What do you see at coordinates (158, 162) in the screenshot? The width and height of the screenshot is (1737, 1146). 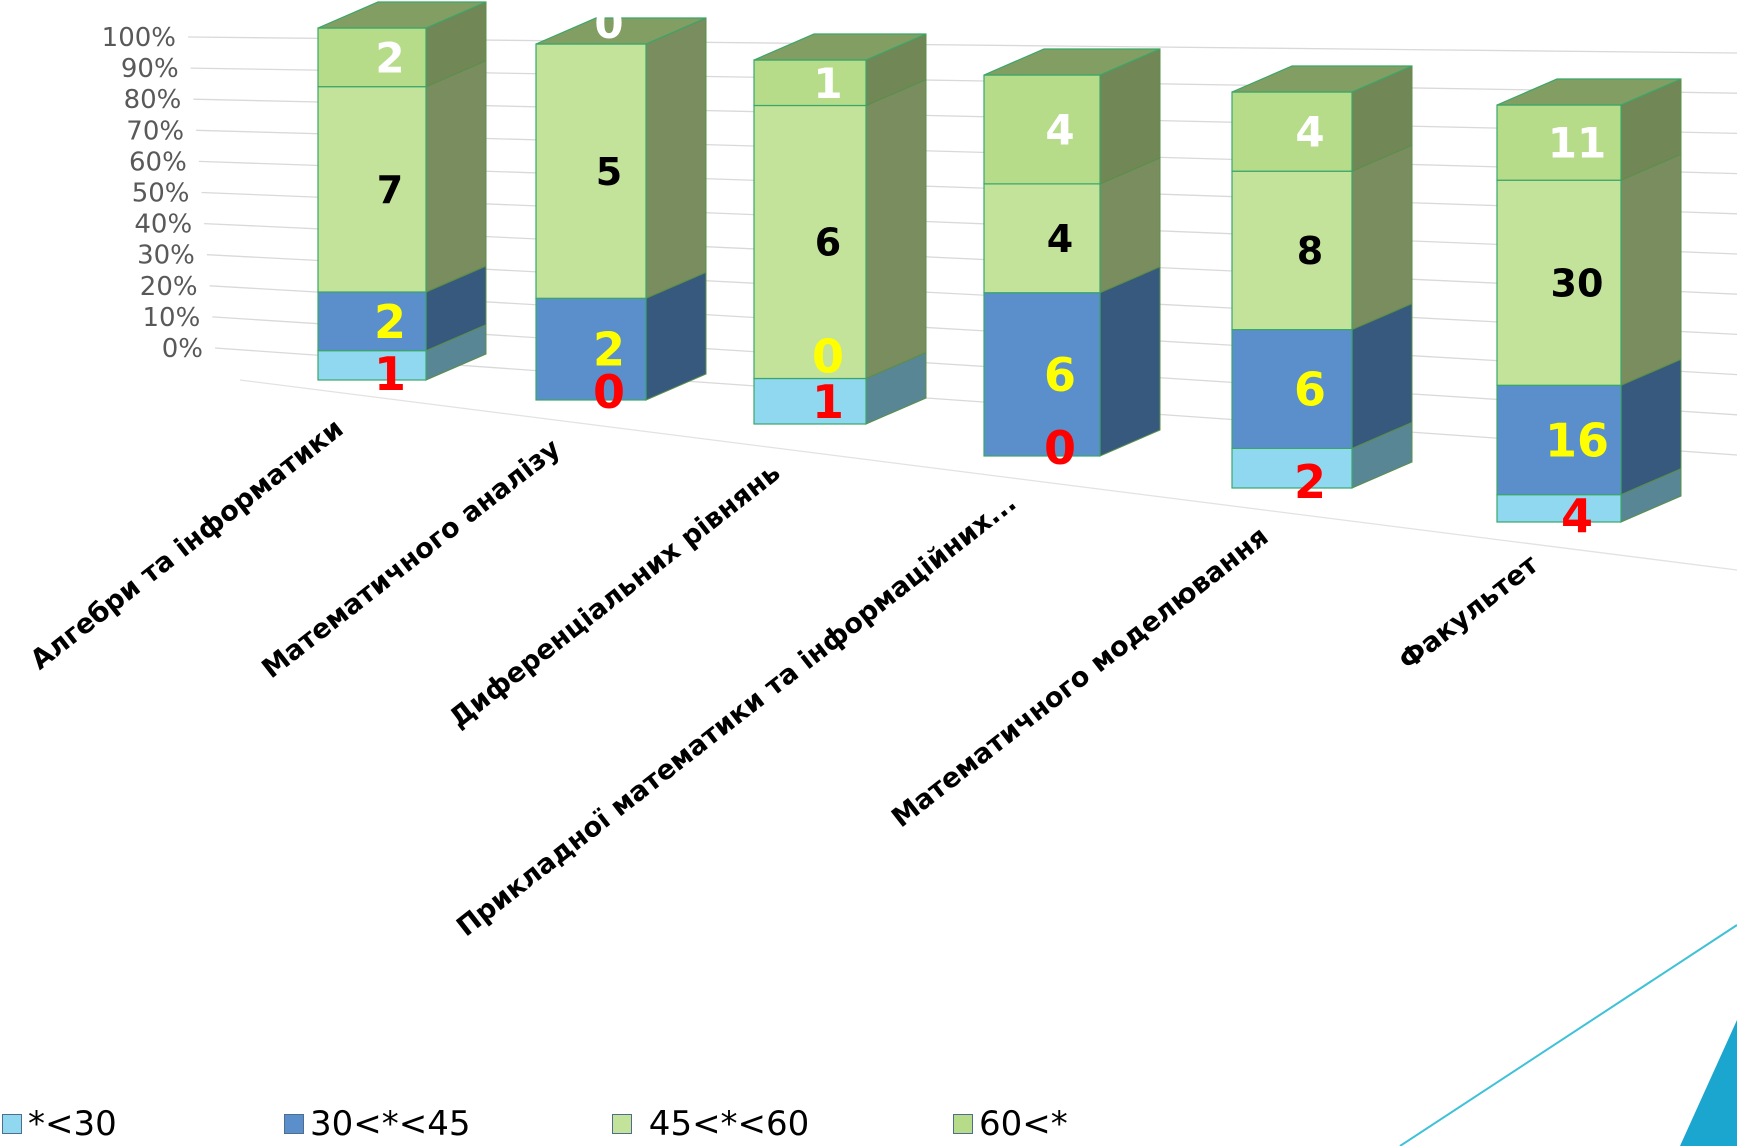 I see `y-tick-label: 60%` at bounding box center [158, 162].